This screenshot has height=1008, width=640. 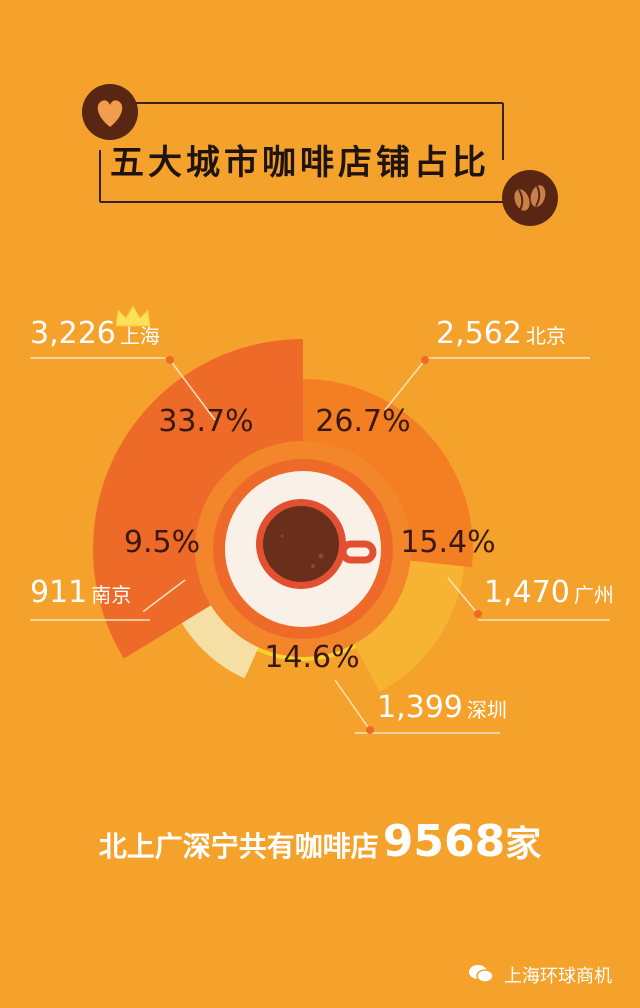 I want to click on crown-icon, so click(x=133, y=316).